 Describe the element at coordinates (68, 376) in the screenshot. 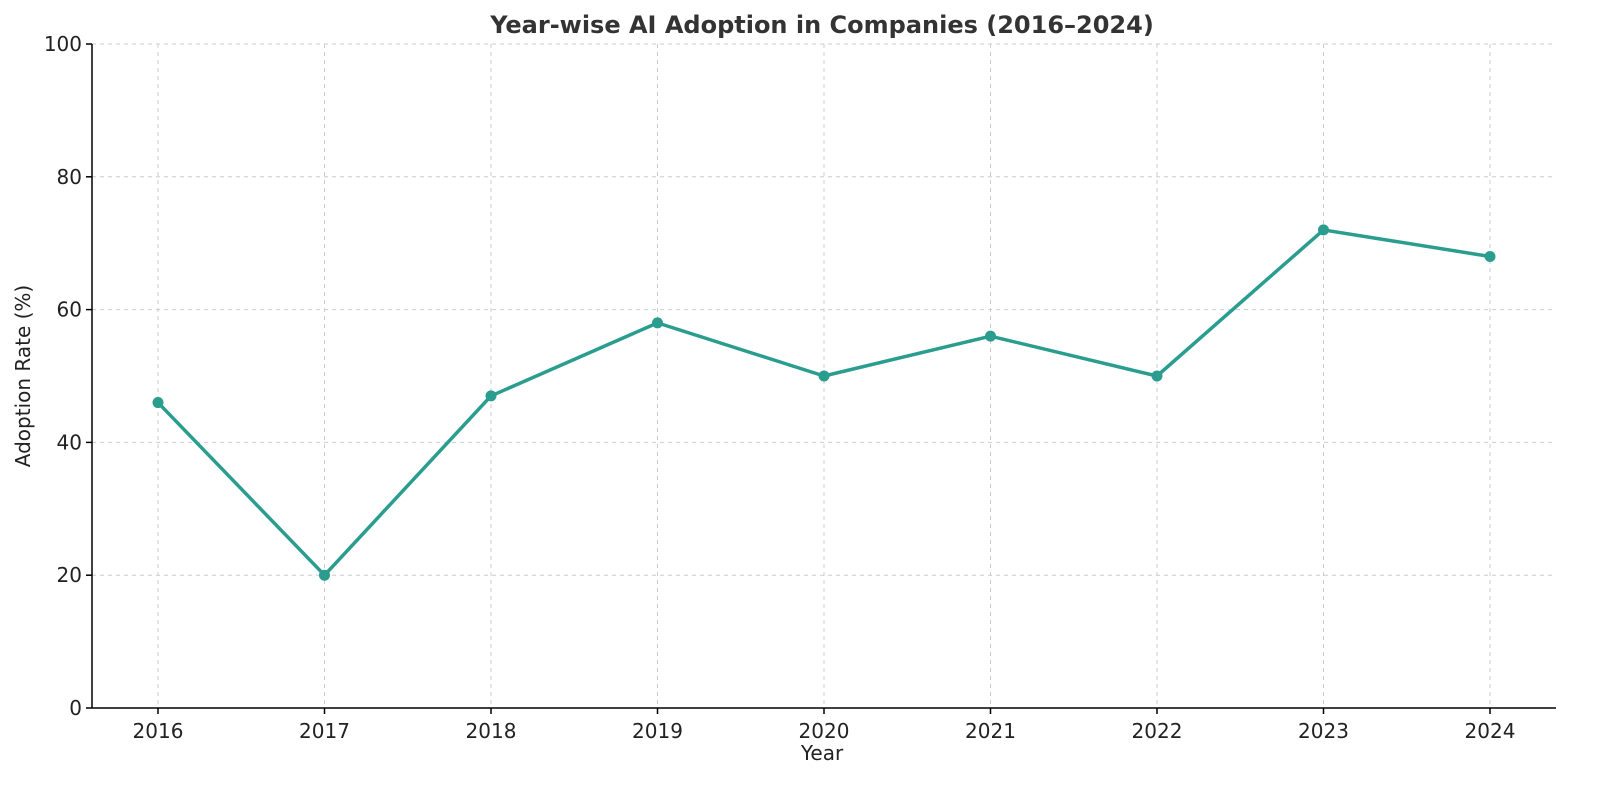

I see `y-ticks: 0 20 40 60 80 100` at that location.